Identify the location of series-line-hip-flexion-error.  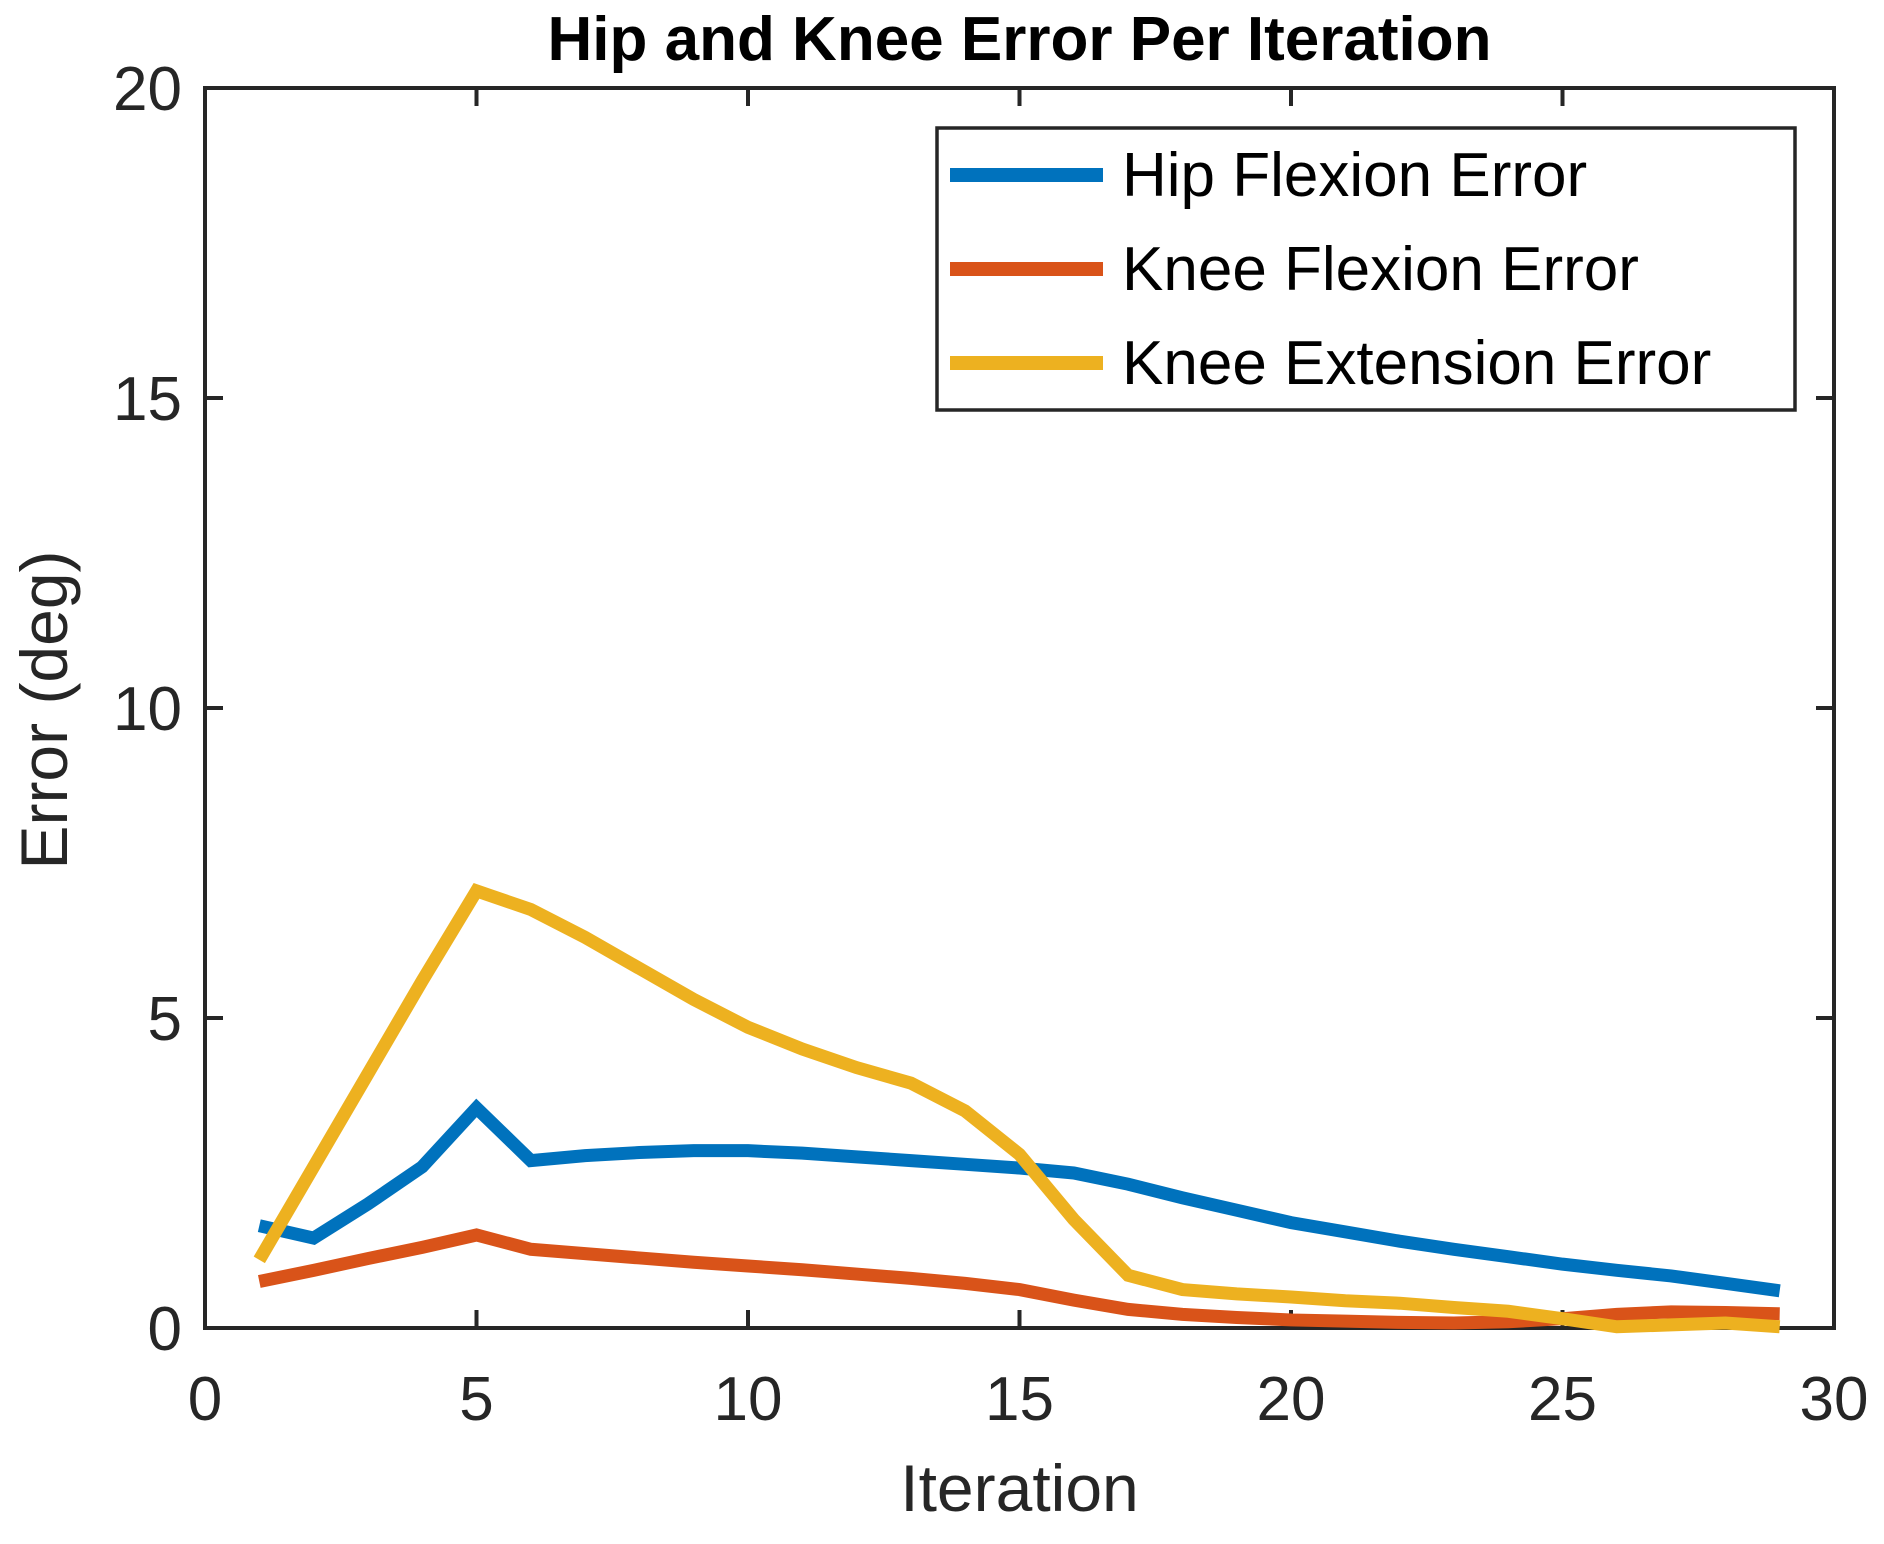
(1019, 1198).